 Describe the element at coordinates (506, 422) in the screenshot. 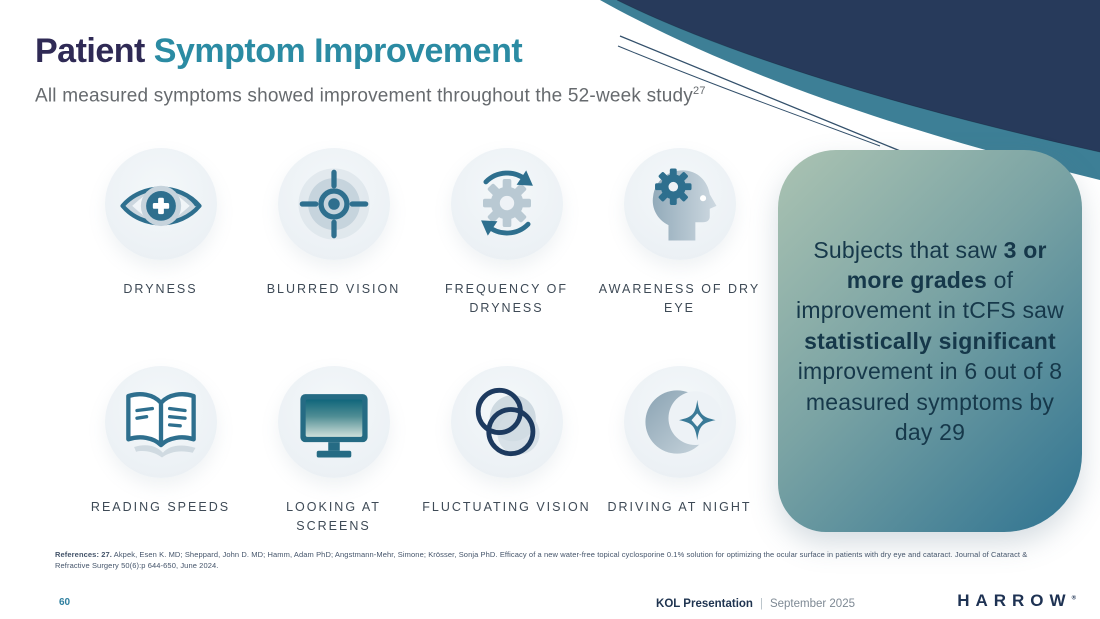

I see `overlapping-circles-icon` at that location.